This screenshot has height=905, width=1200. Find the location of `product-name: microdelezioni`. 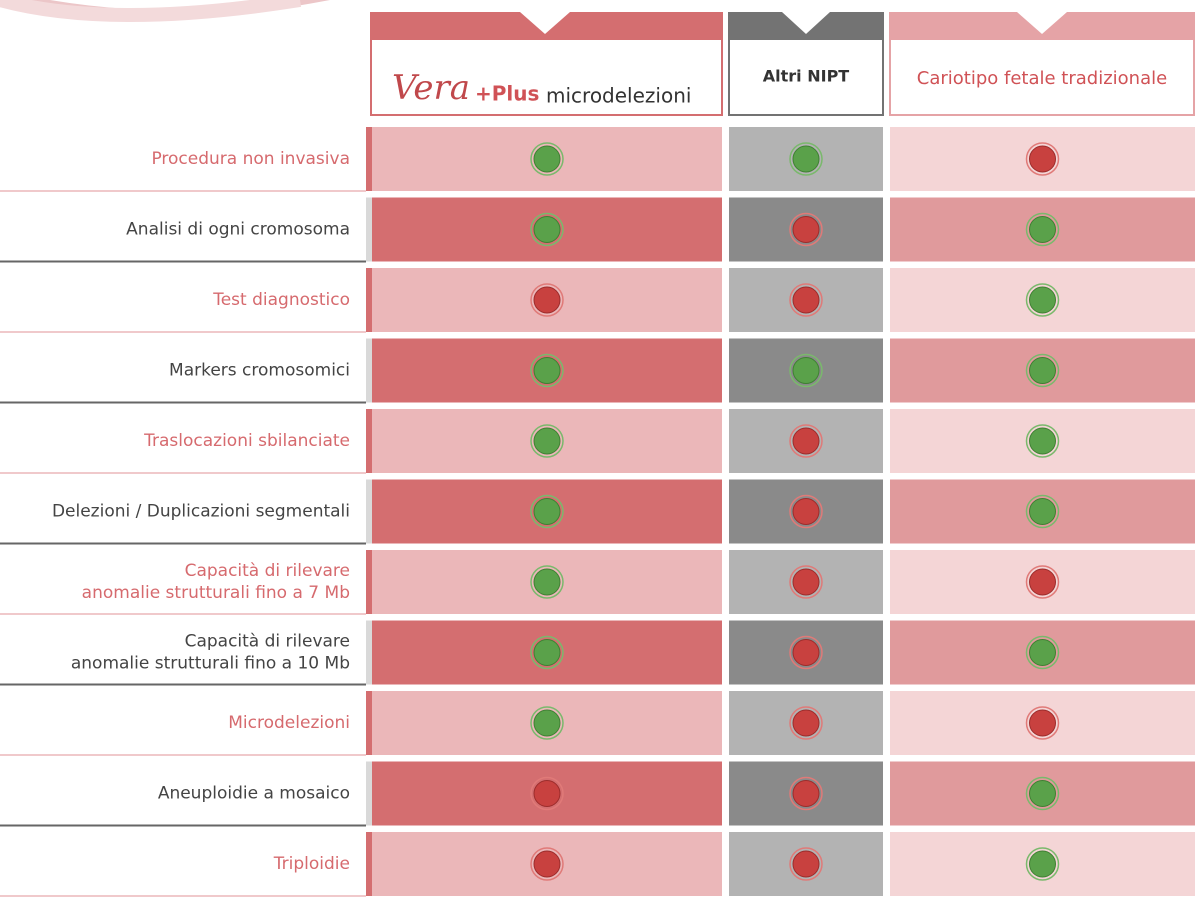

product-name: microdelezioni is located at coordinates (618, 96).